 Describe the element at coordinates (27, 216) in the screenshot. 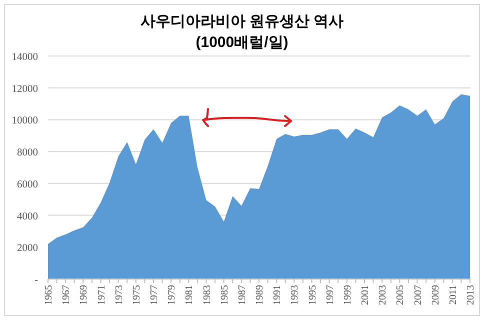

I see `y-tick-label: 4000` at that location.